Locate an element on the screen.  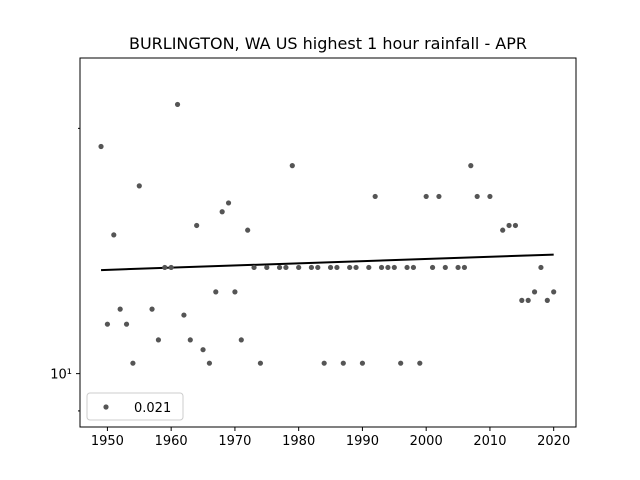
x-tick-label: 2020 is located at coordinates (553, 441).